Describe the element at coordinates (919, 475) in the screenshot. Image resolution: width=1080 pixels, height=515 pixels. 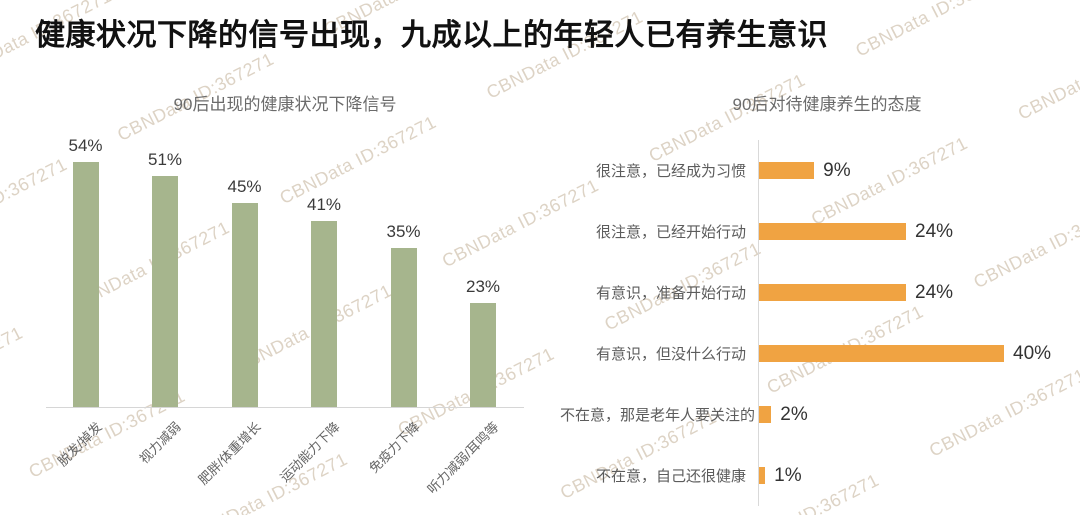
I see `bar-zone: 1%` at that location.